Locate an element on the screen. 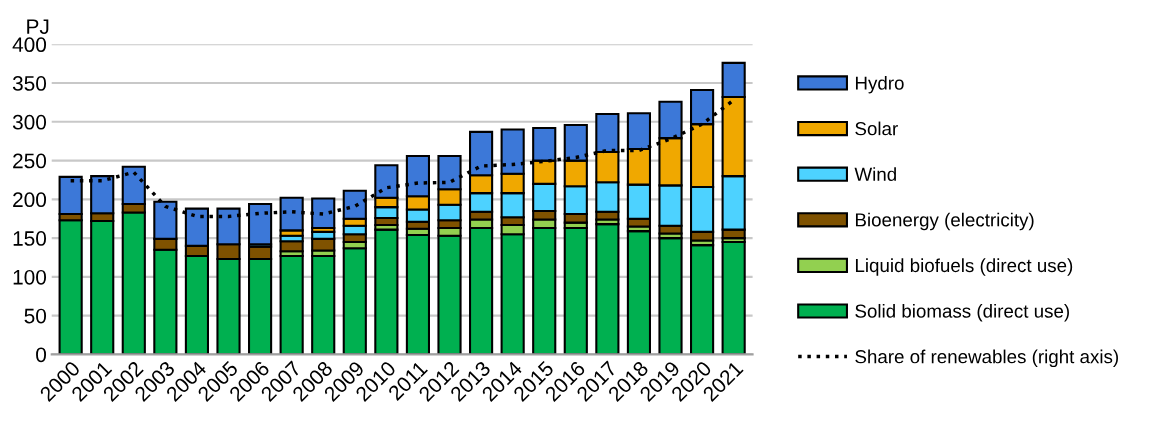 The height and width of the screenshot is (443, 1149). legend-label: Bioenergy (electricity) is located at coordinates (944, 221).